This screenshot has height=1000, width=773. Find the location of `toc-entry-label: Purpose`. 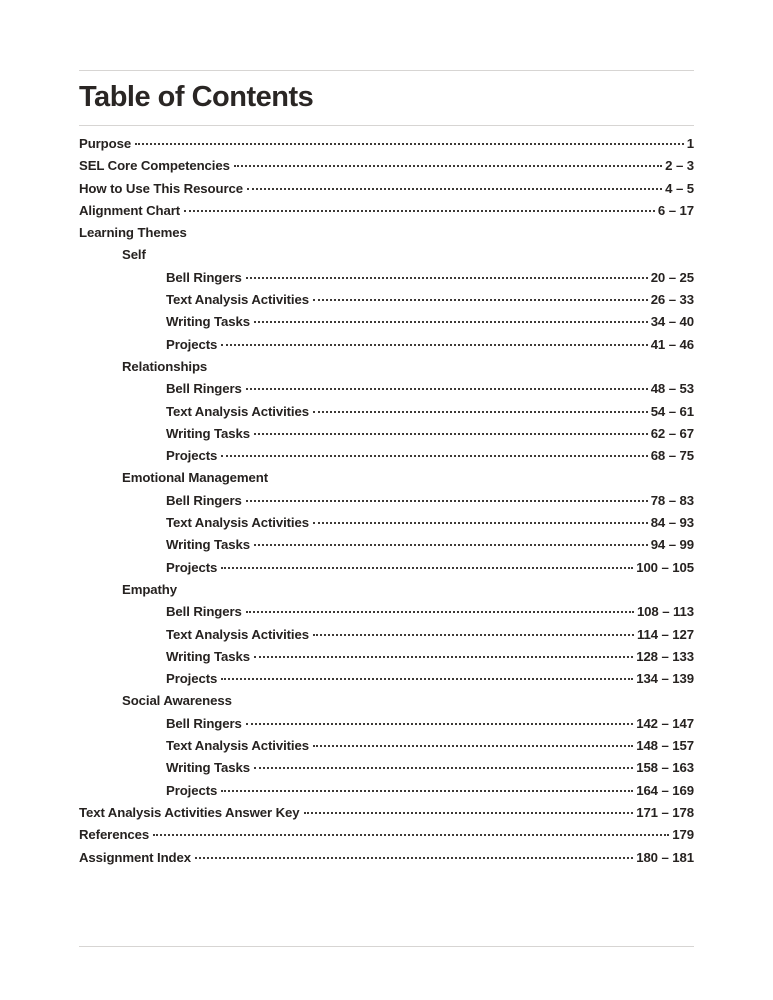

toc-entry-label: Purpose is located at coordinates (105, 143).